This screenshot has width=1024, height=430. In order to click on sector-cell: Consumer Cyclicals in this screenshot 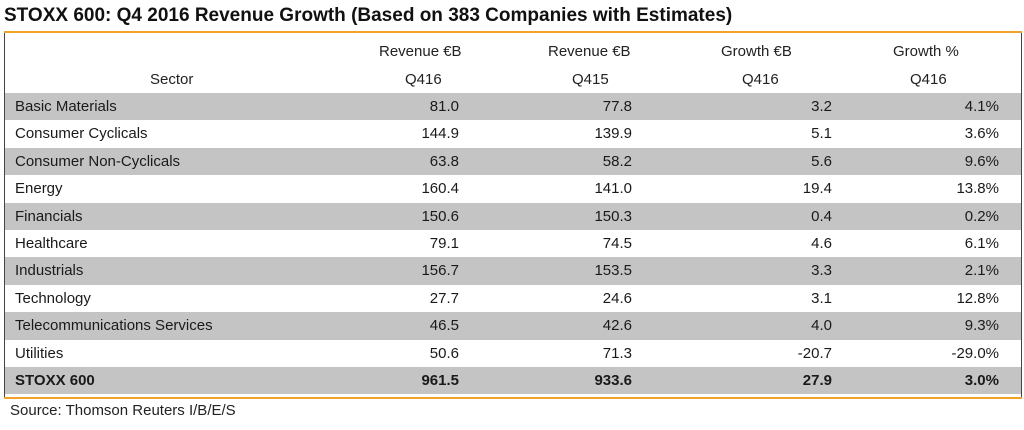, I will do `click(81, 134)`.